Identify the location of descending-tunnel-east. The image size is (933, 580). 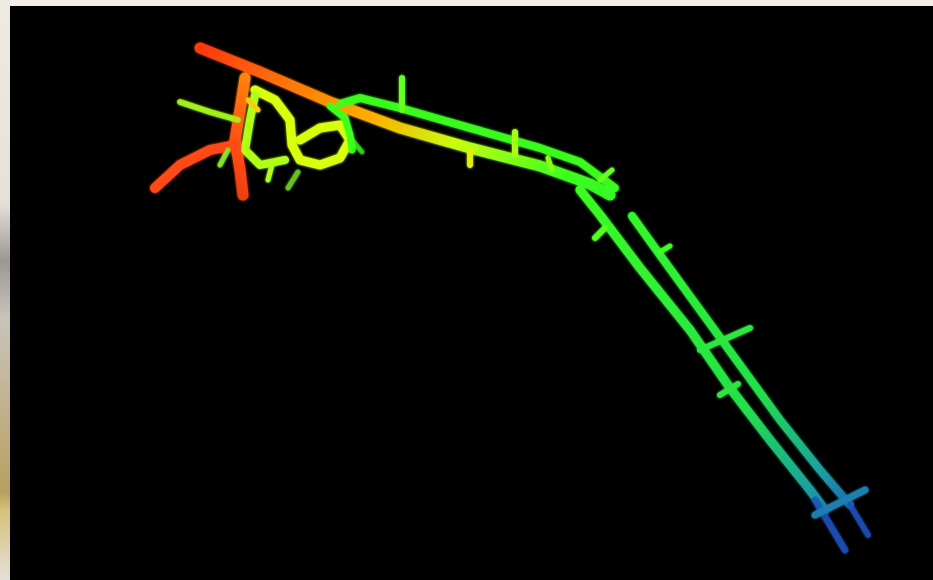
(741, 360).